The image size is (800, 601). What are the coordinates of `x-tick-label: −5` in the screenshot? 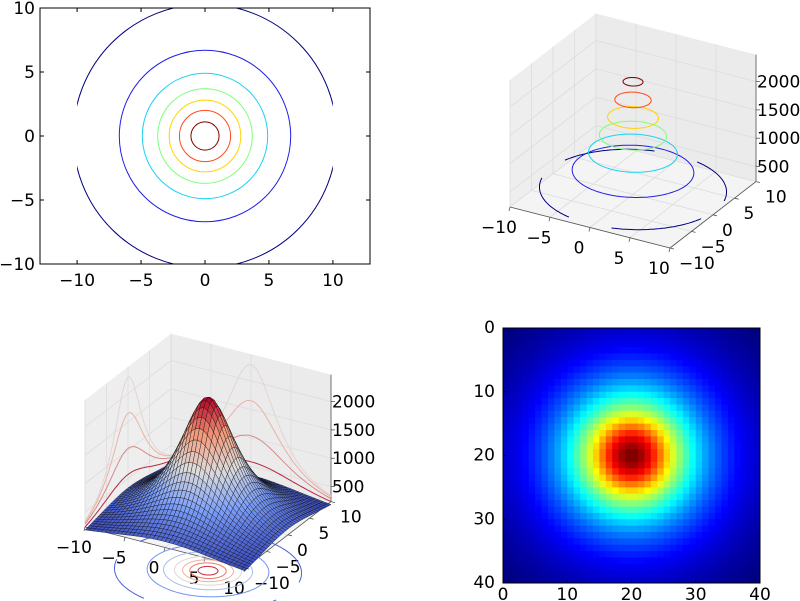 It's located at (113, 558).